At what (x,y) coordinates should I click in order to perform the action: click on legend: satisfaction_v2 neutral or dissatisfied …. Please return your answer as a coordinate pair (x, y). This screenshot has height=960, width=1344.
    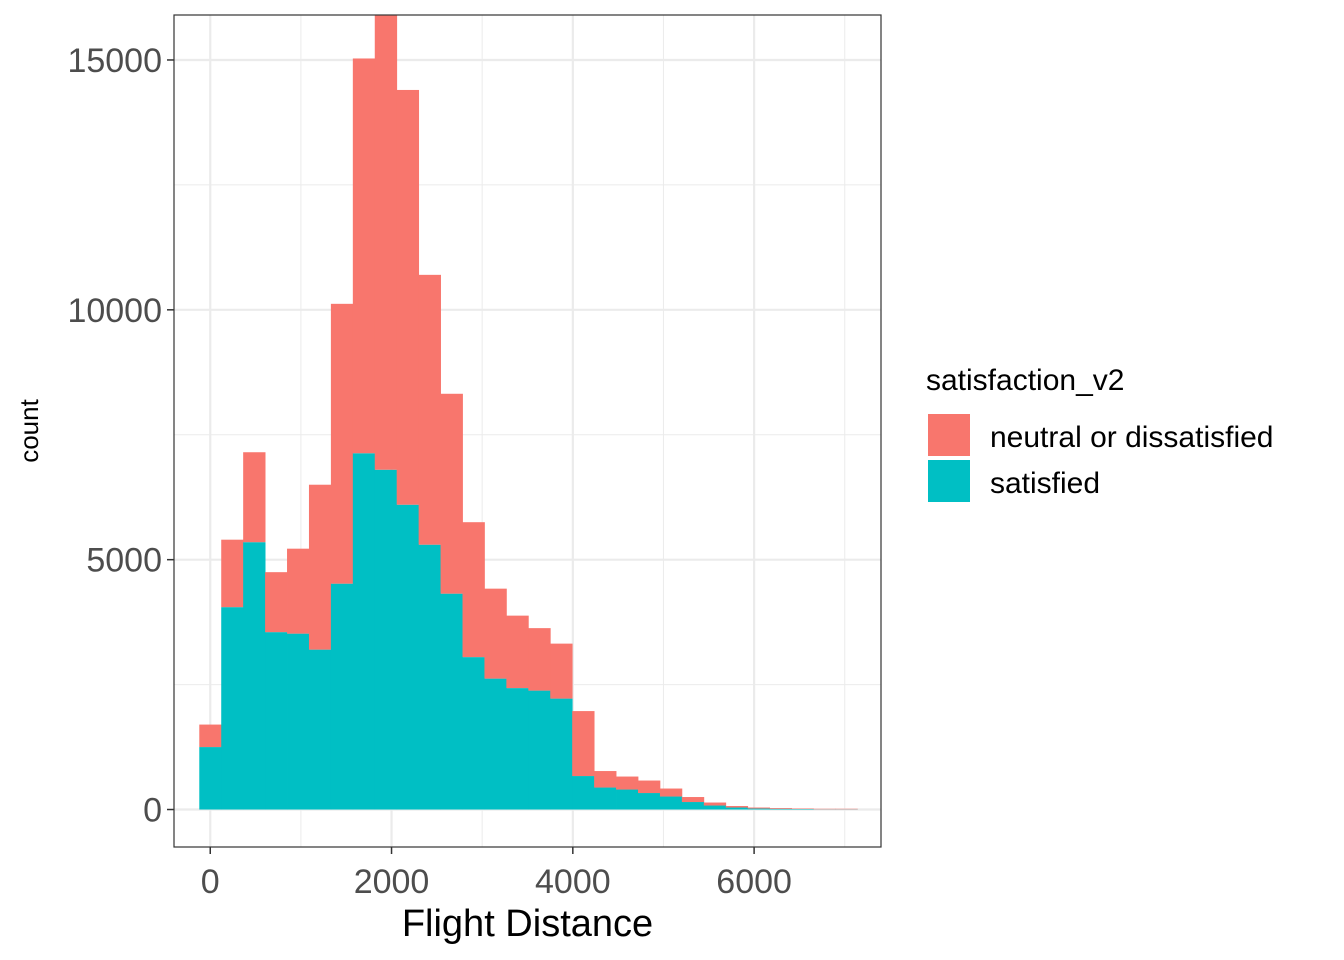
    Looking at the image, I should click on (1099, 433).